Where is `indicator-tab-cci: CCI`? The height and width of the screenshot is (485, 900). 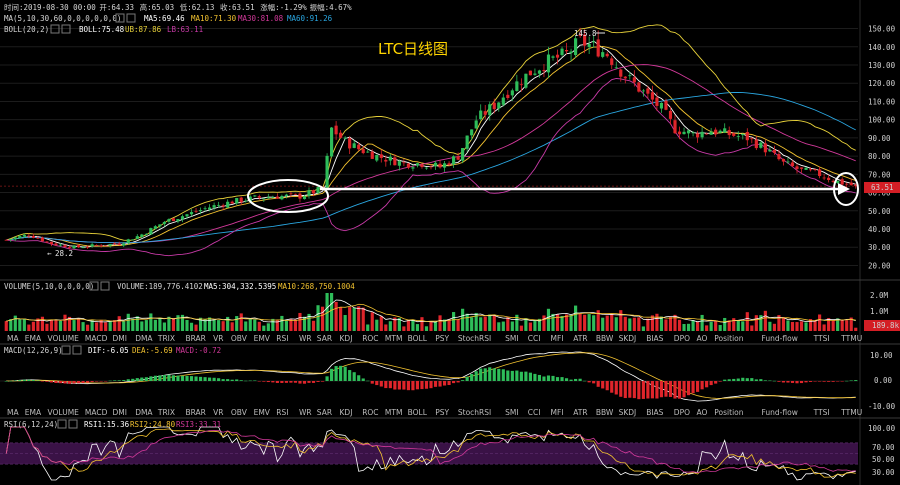
indicator-tab-cci: CCI is located at coordinates (534, 338).